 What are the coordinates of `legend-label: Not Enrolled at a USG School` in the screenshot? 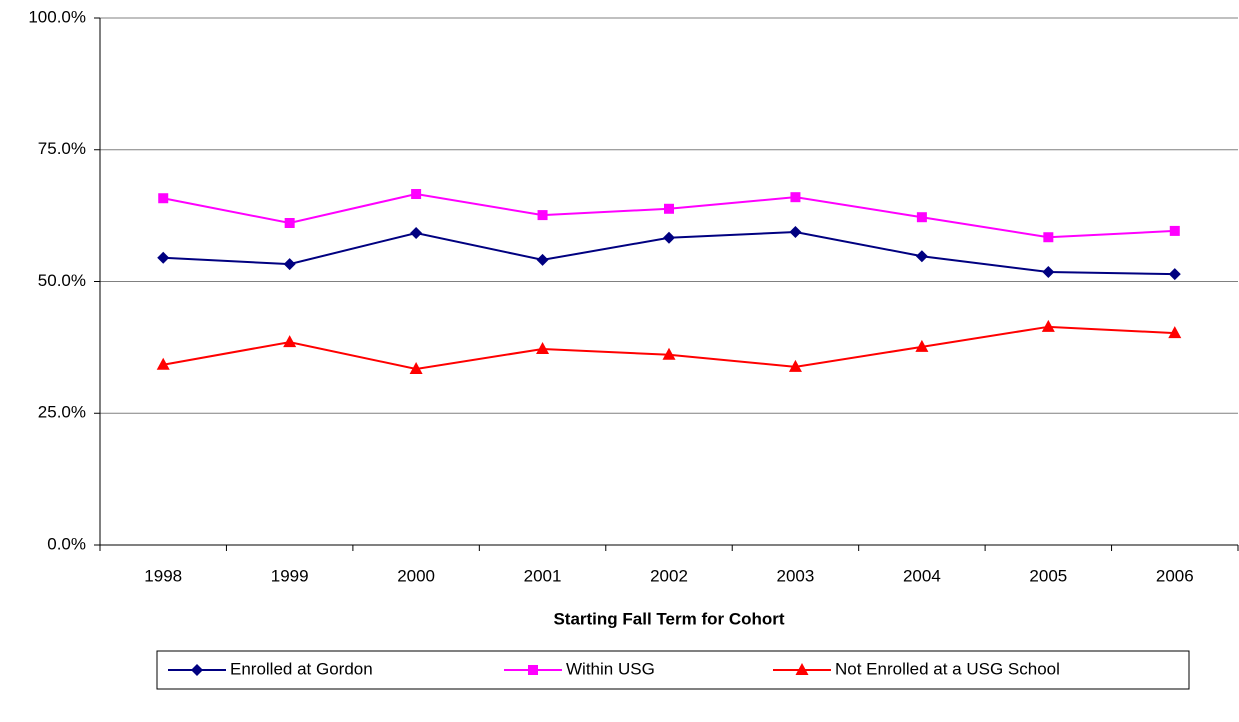 It's located at (947, 668).